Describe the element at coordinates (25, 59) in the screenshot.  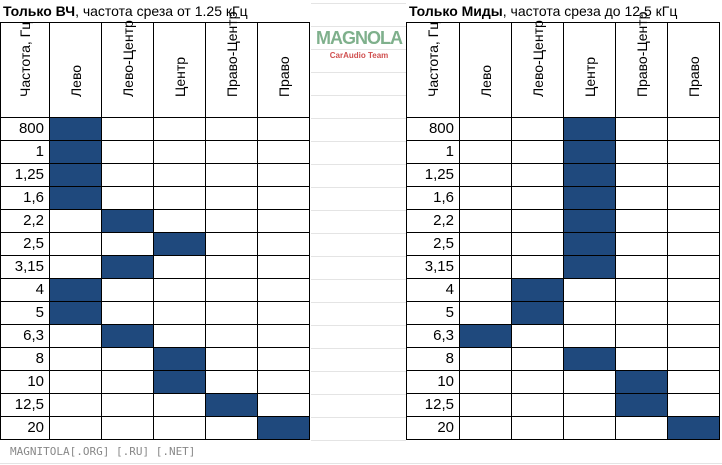
I see `column-header-label: Частота, Гц` at that location.